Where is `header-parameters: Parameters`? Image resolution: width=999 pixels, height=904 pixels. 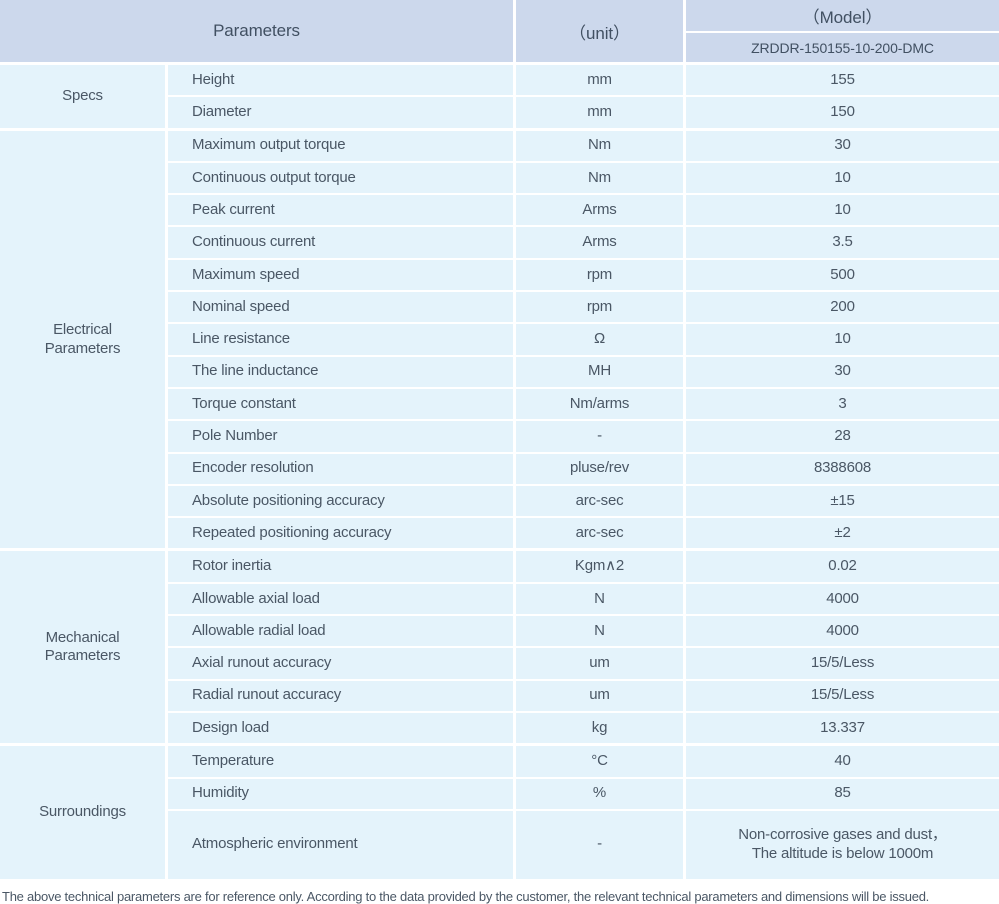 header-parameters: Parameters is located at coordinates (256, 31).